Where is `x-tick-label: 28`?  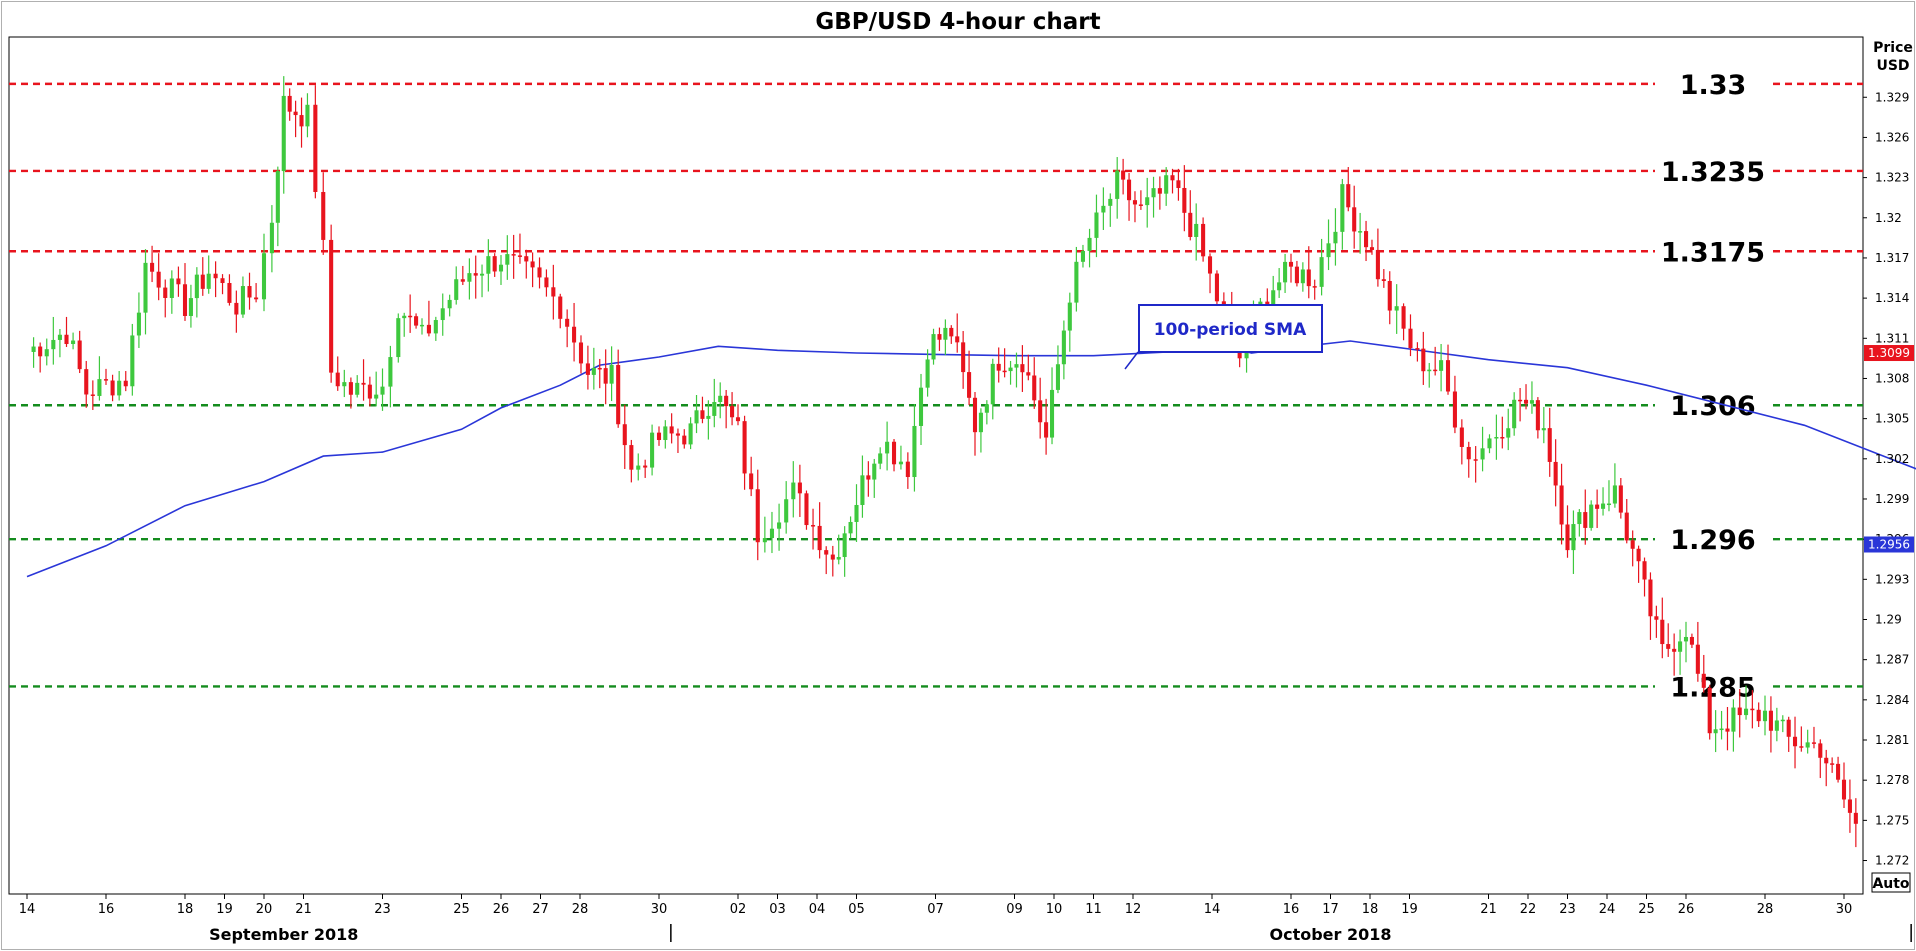 x-tick-label: 28 is located at coordinates (1765, 909).